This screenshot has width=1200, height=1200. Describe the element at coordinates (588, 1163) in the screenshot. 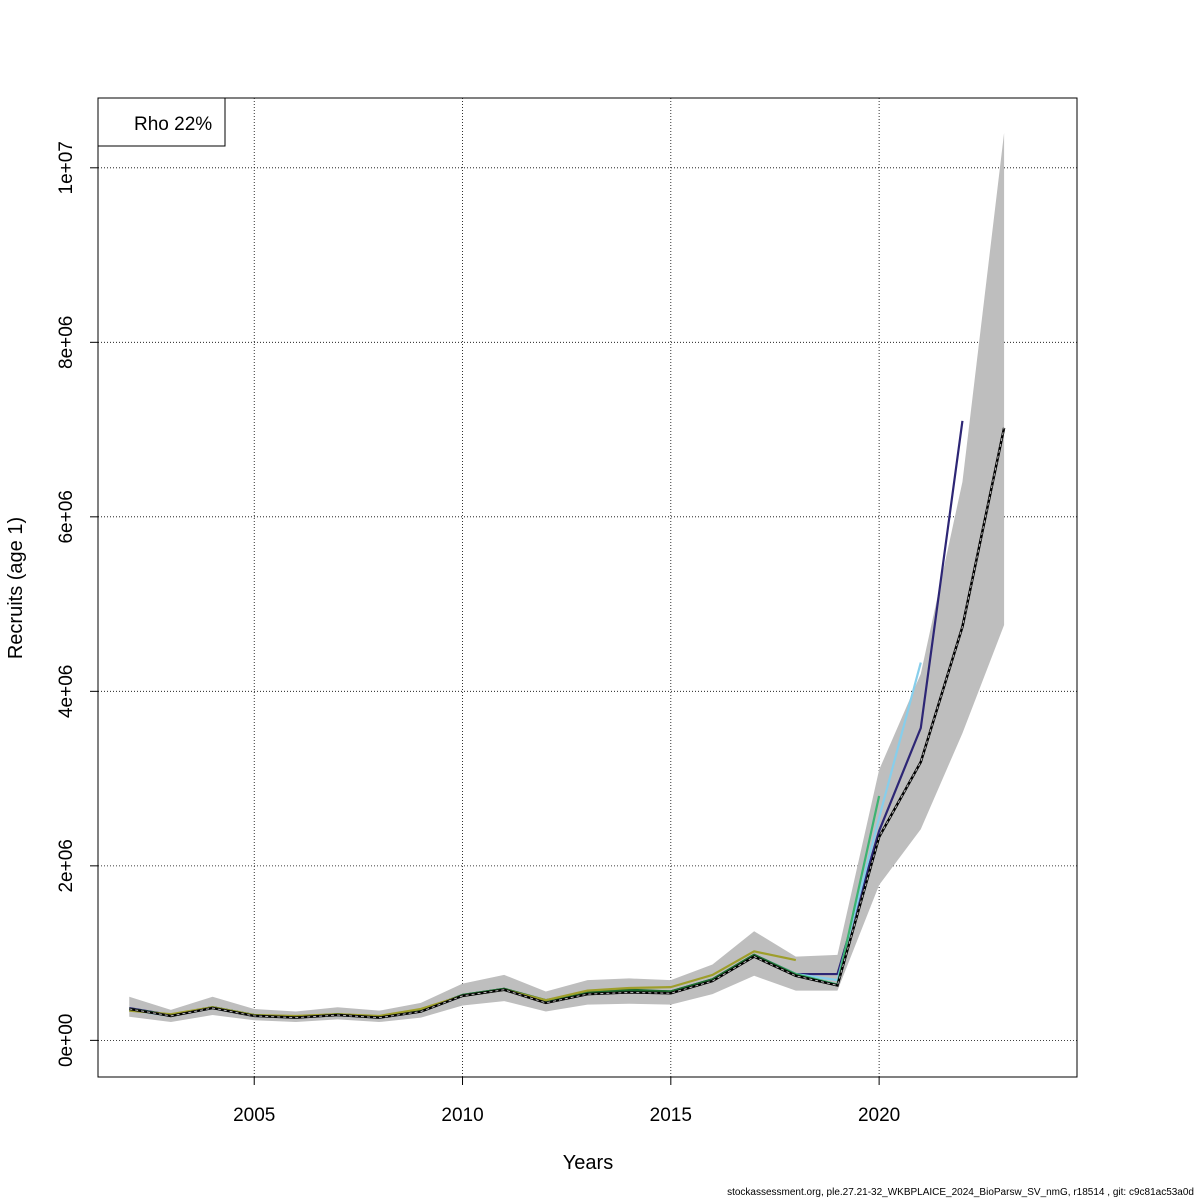

I see `x-axis-title: Years` at that location.